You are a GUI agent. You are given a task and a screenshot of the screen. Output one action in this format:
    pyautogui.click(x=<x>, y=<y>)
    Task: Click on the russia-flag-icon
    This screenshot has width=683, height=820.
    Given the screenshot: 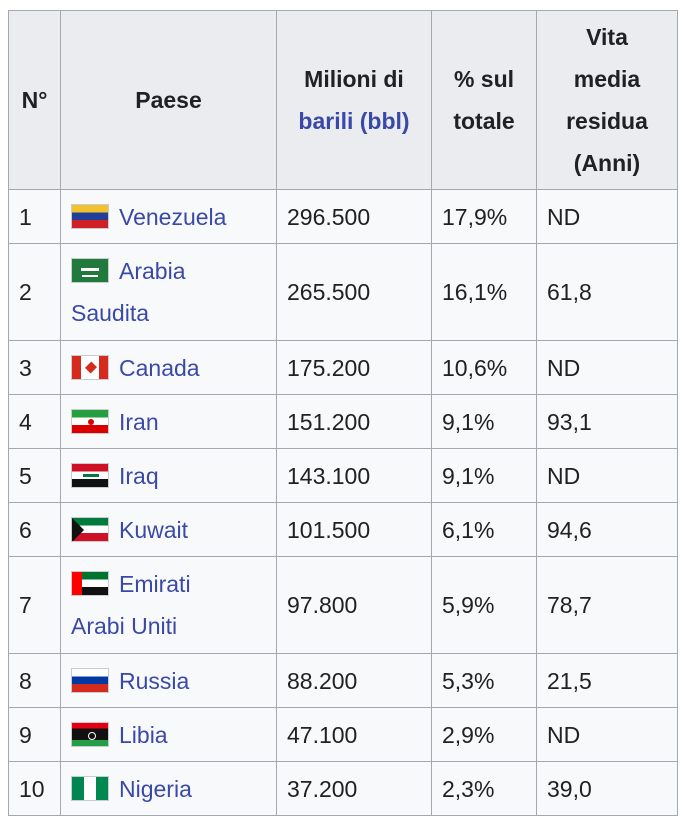 What is the action you would take?
    pyautogui.click(x=90, y=680)
    